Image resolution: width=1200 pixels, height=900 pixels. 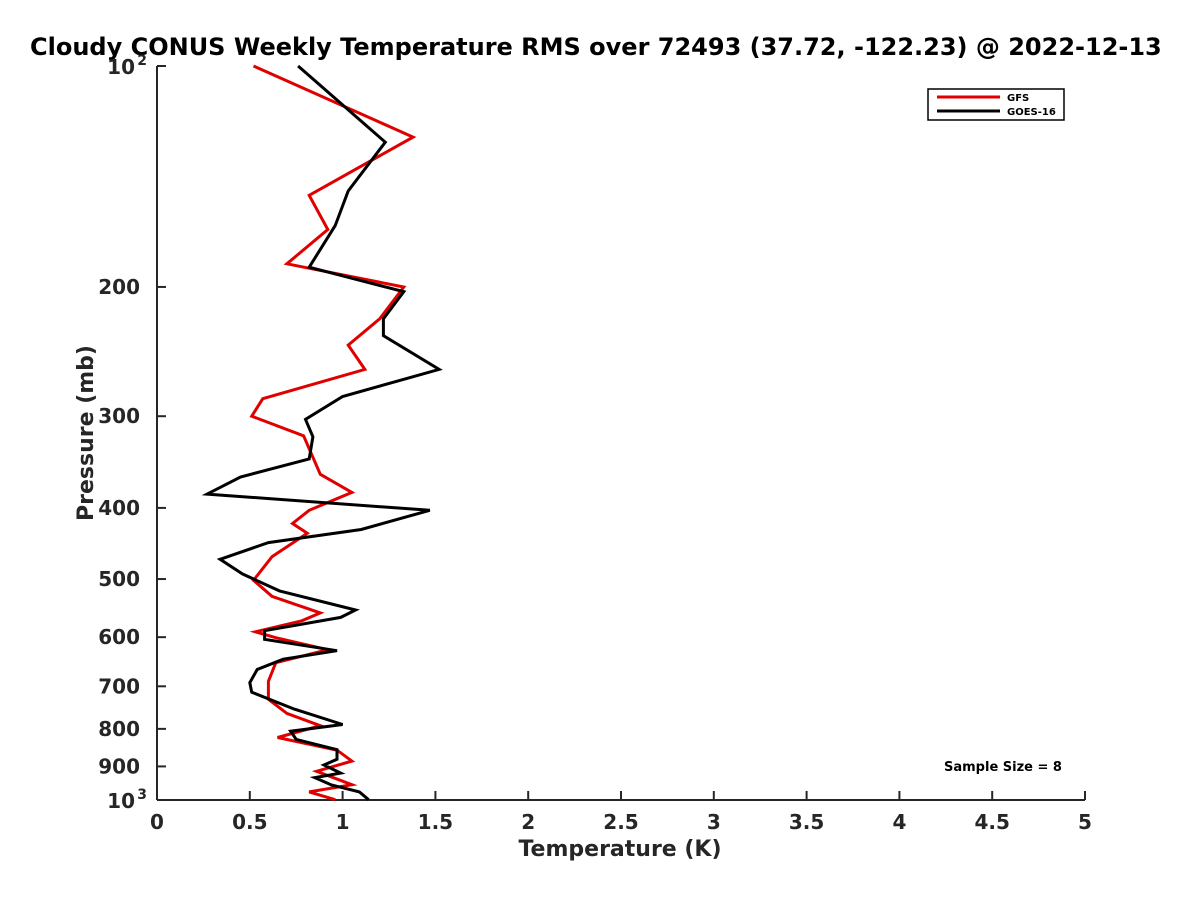 I want to click on y-tick-exponent: 2, so click(x=142, y=61).